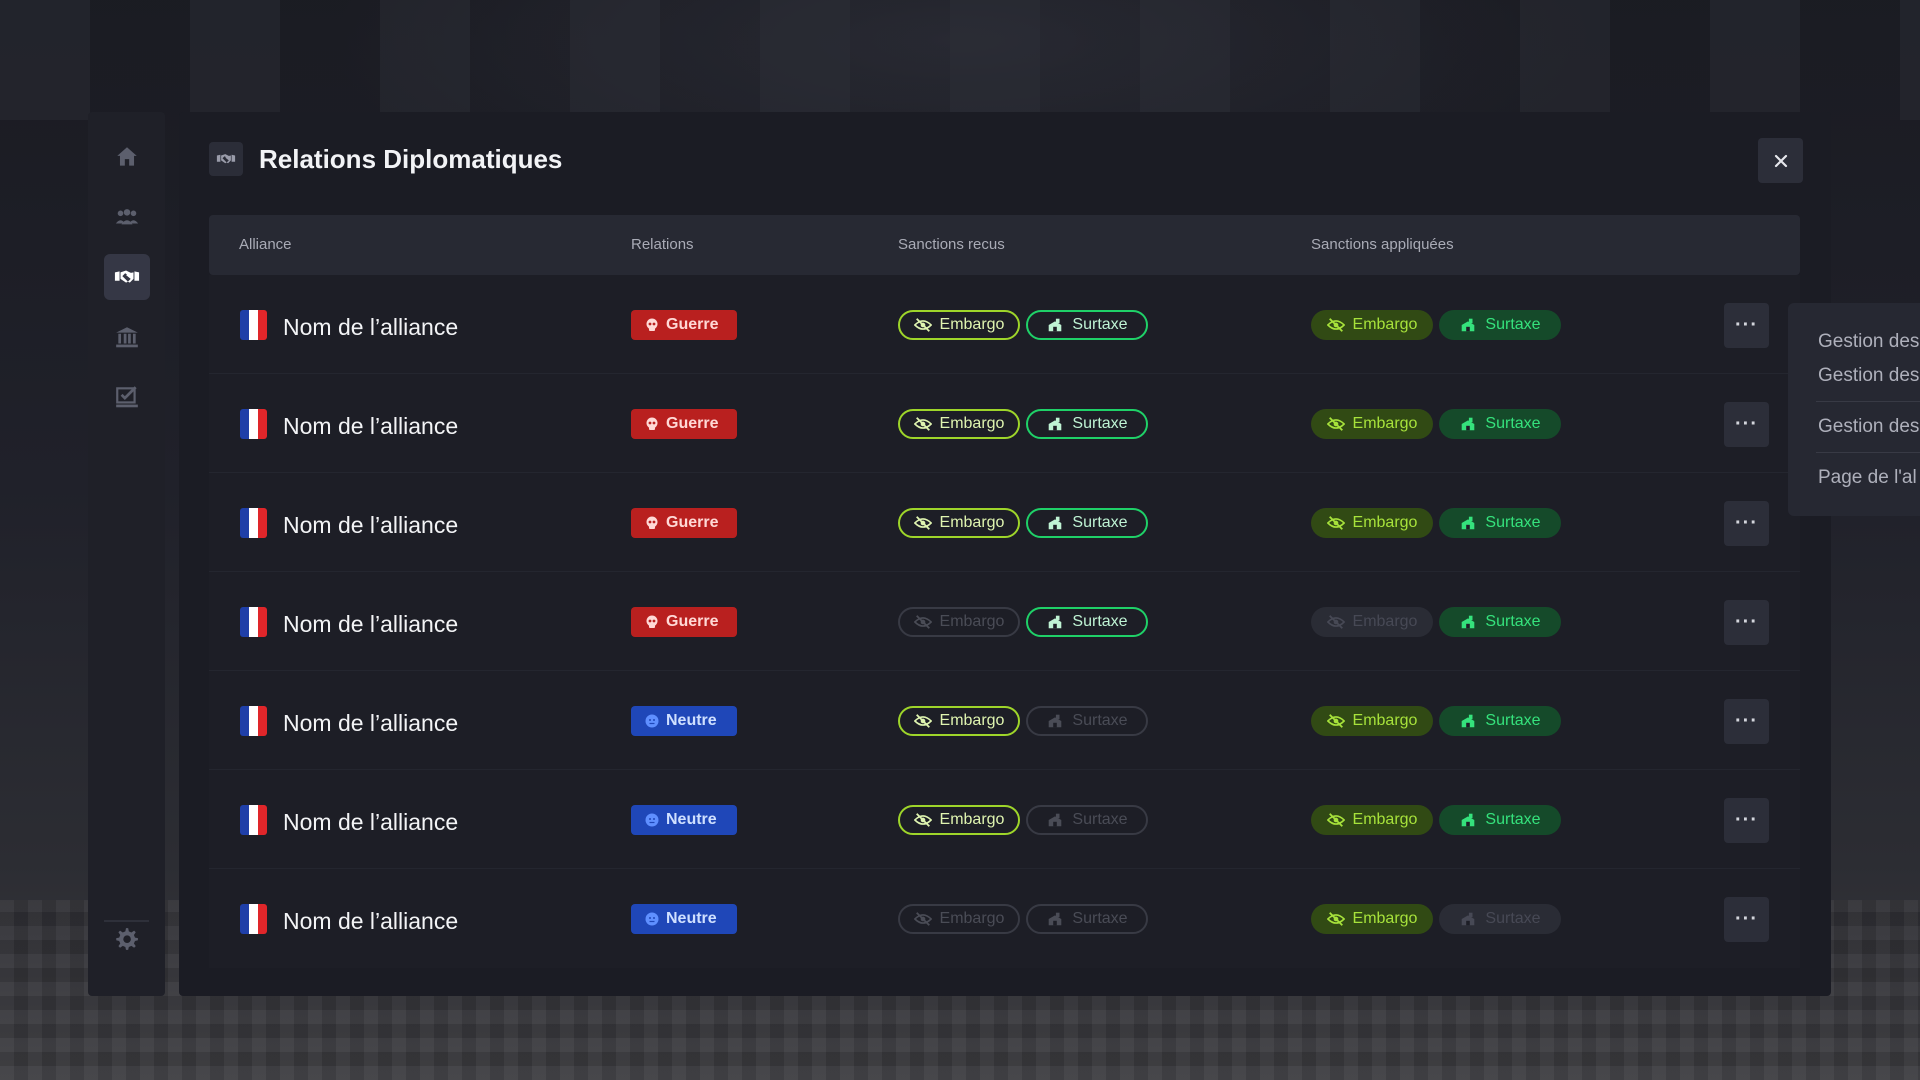 The width and height of the screenshot is (1920, 1080). I want to click on sidebar-item-tasks, so click(127, 397).